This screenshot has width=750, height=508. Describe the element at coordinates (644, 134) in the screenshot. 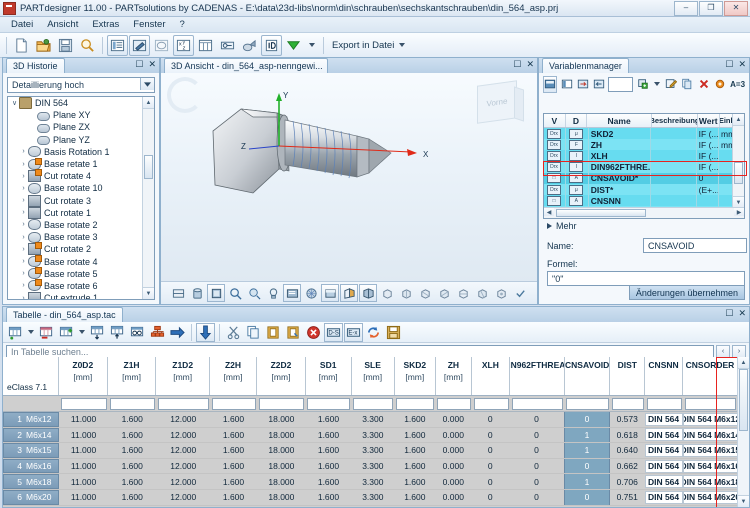

I see `variable-row: Drx μ SKD2 IF (... mm` at that location.